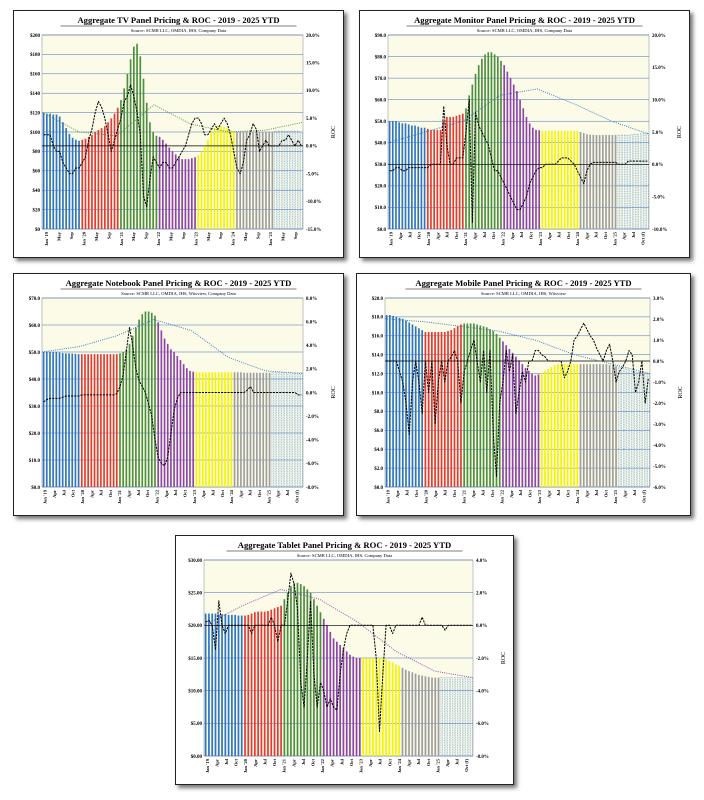 The width and height of the screenshot is (704, 800). What do you see at coordinates (659, 36) in the screenshot?
I see `y2-tick-label: 20.0%` at bounding box center [659, 36].